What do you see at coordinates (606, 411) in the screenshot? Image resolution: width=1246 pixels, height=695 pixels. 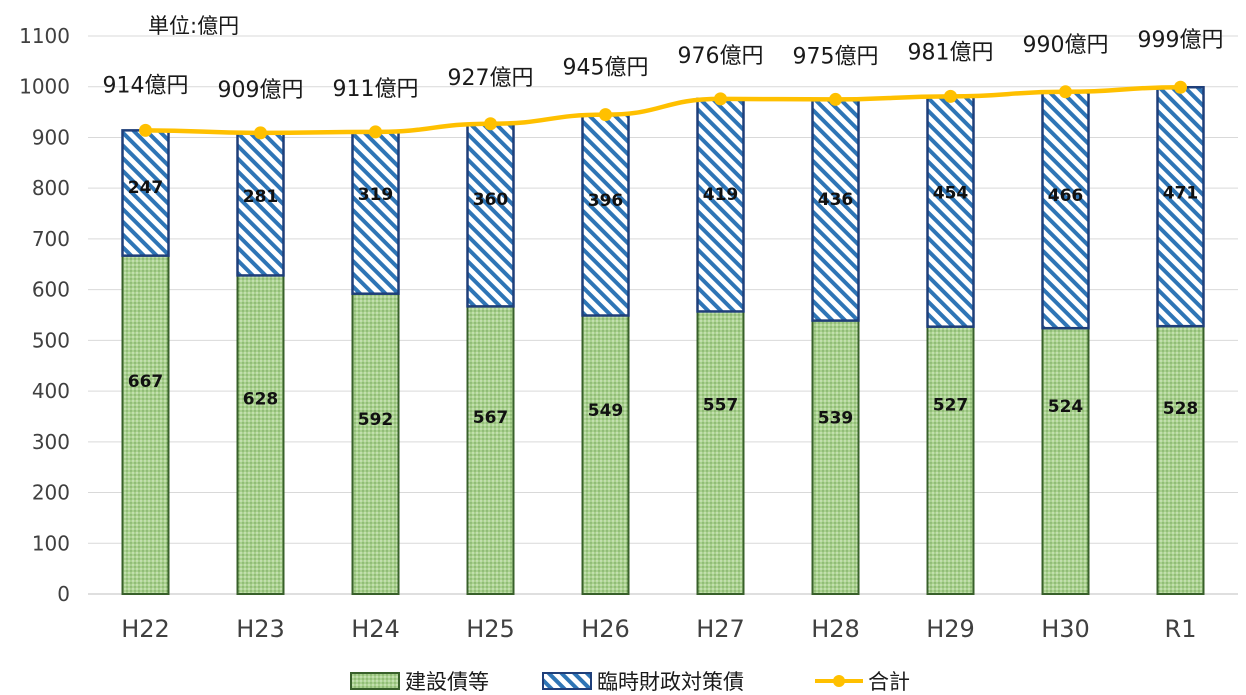 I see `data-label-construction: 549` at bounding box center [606, 411].